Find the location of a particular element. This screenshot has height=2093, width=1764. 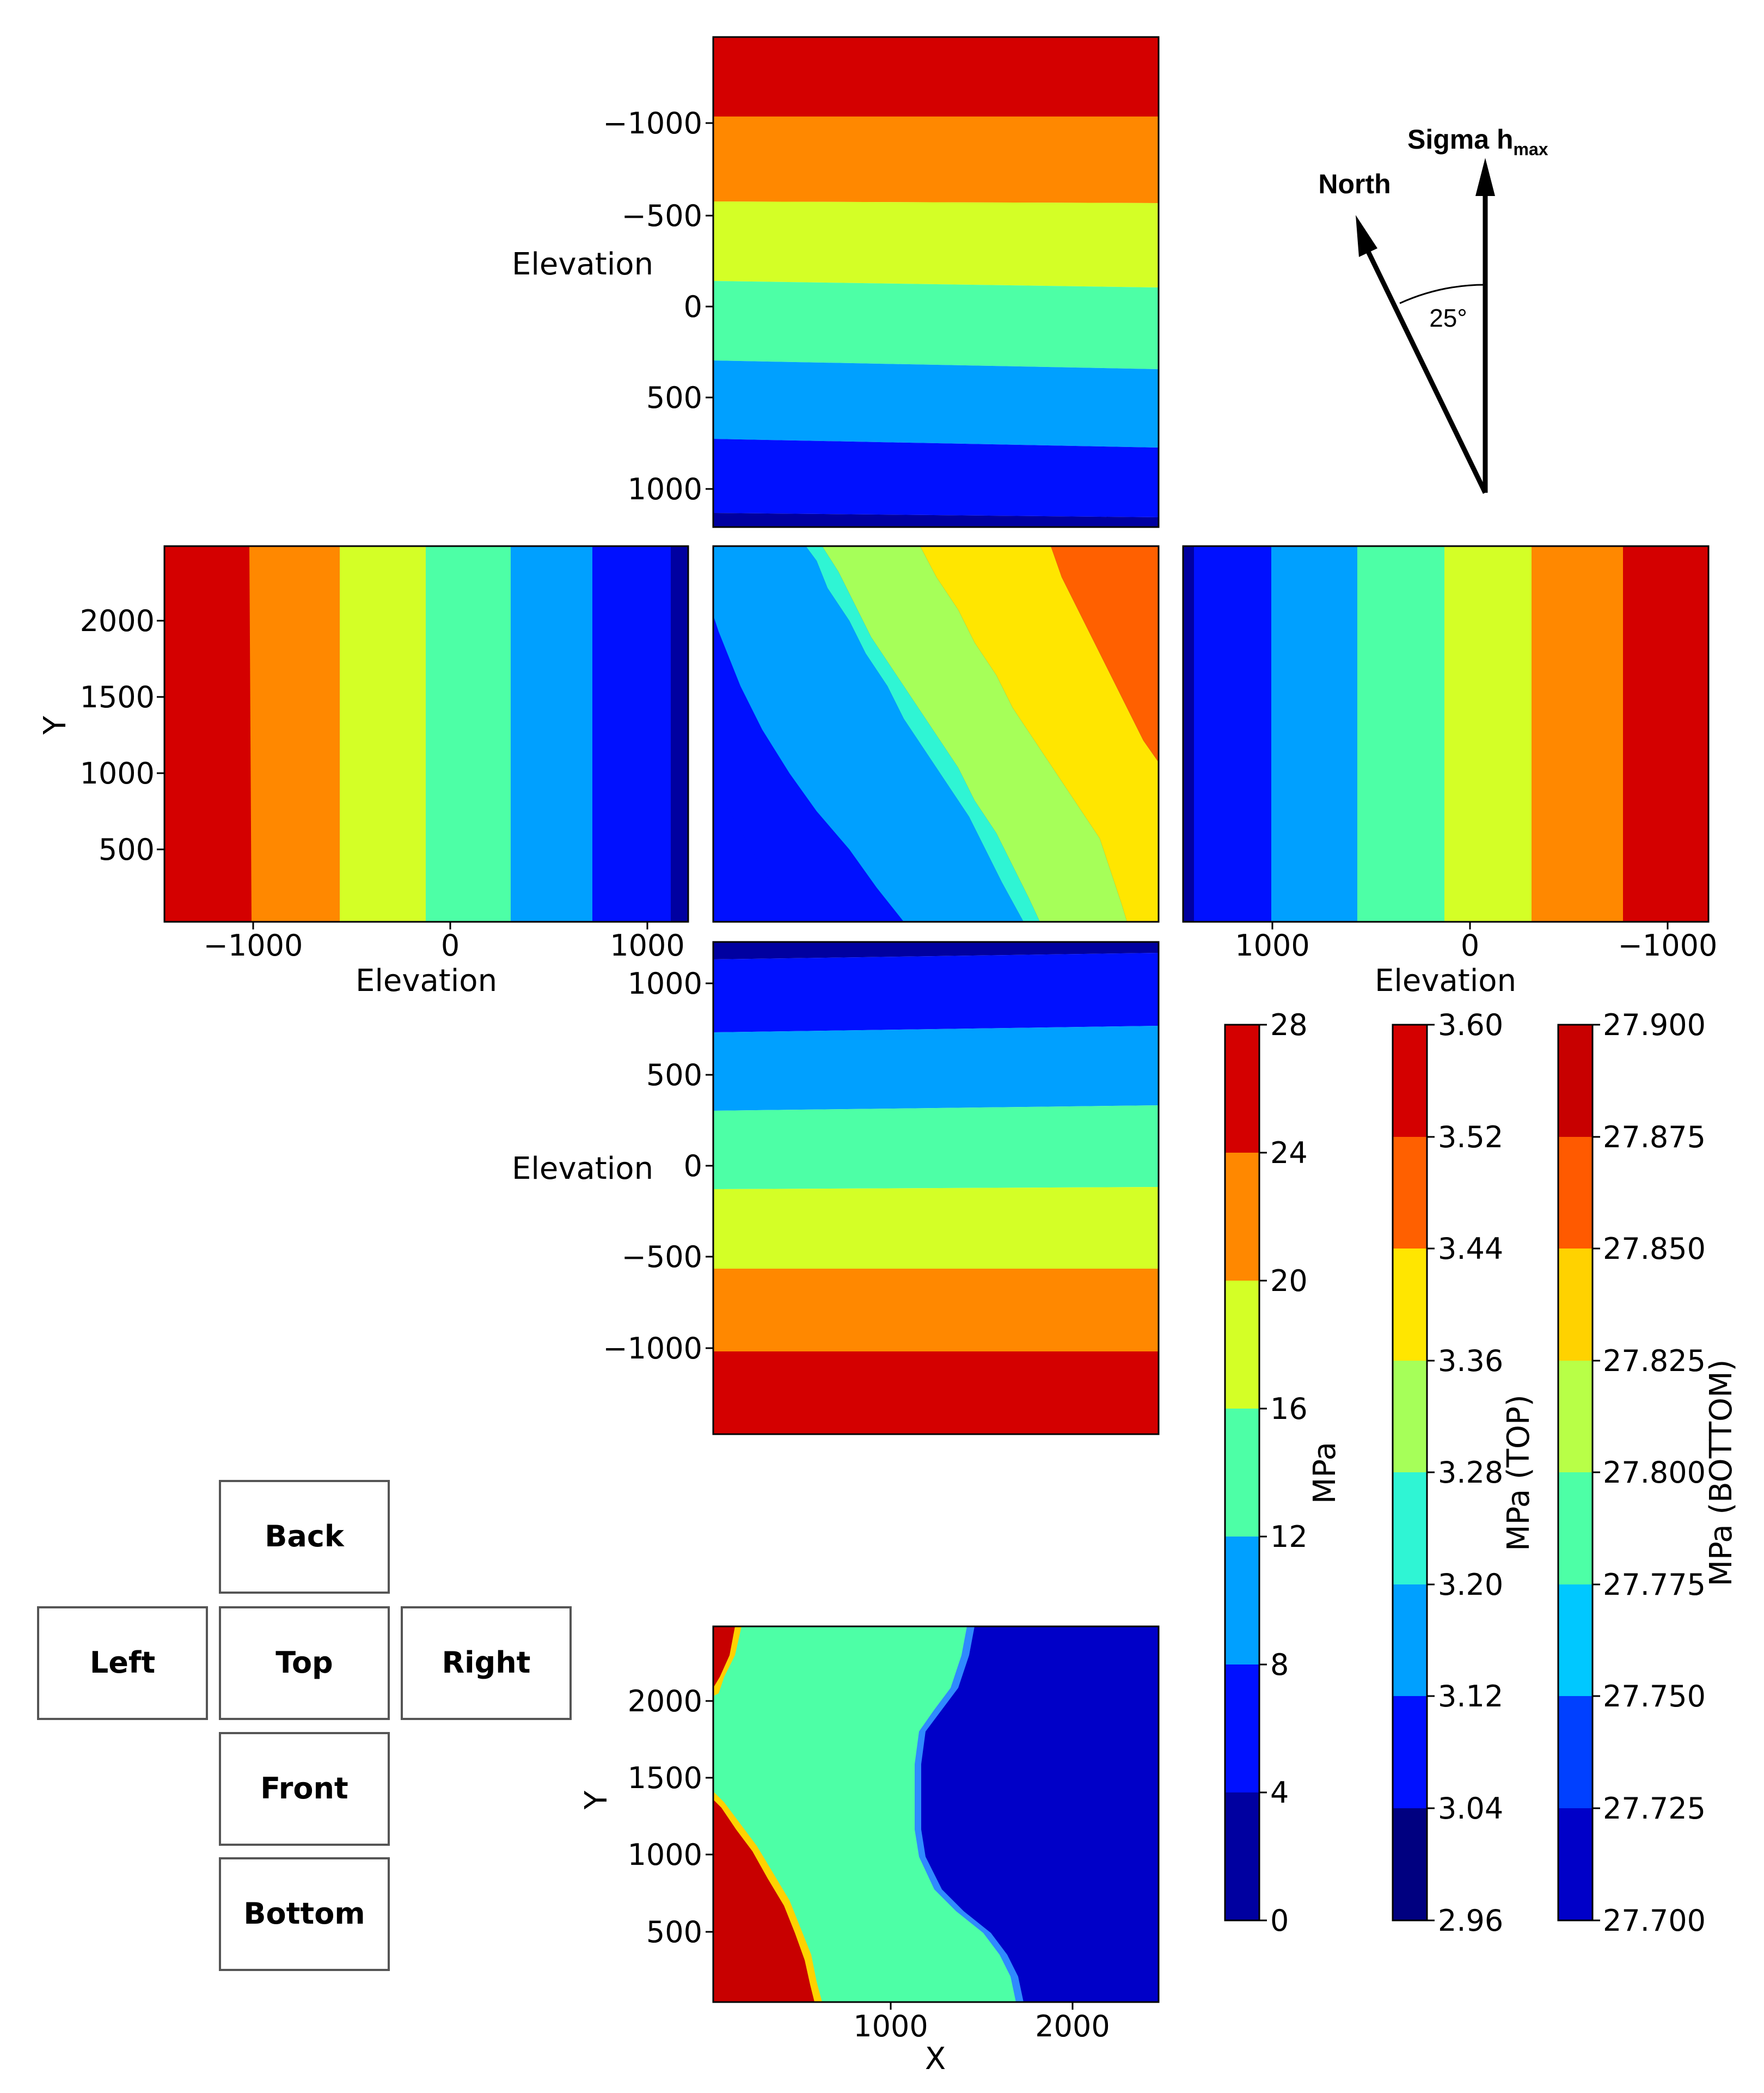

colorbar-mpa-ticks is located at coordinates (1263, 1473).